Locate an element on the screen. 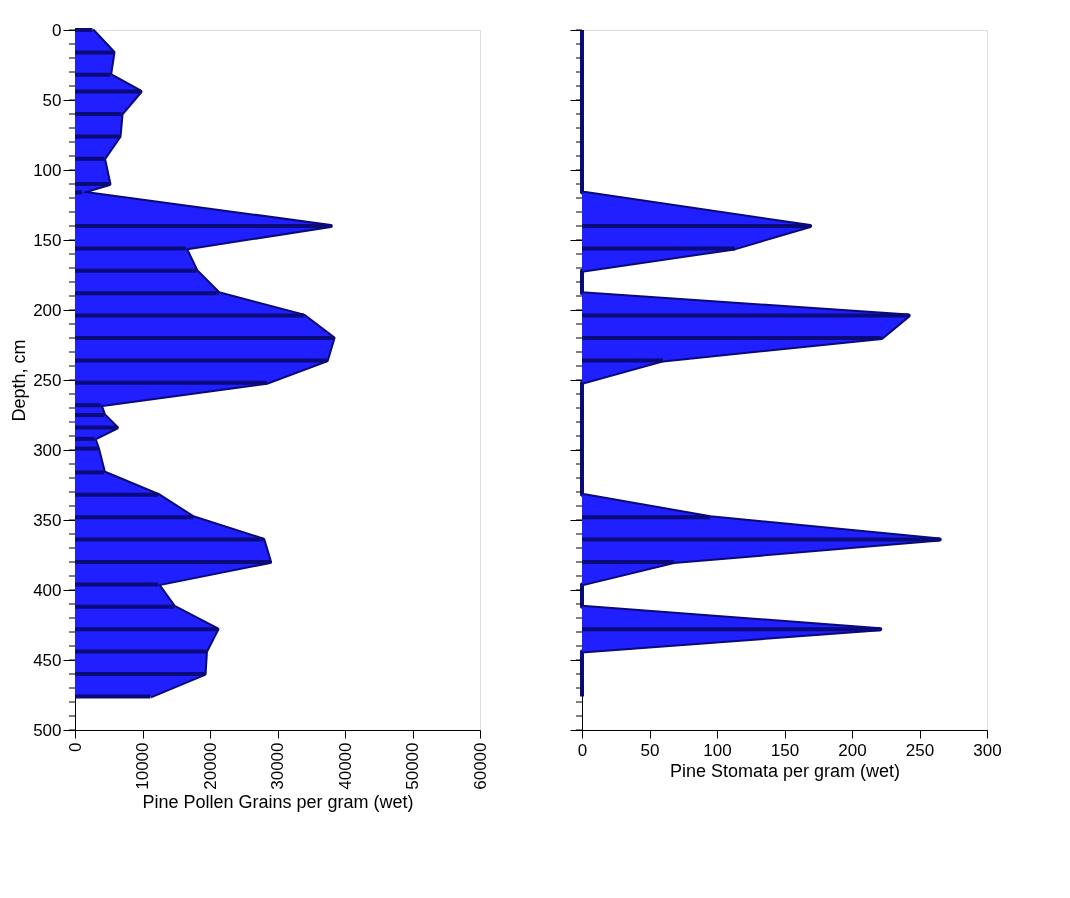  y-tick-label: 300 is located at coordinates (47, 450).